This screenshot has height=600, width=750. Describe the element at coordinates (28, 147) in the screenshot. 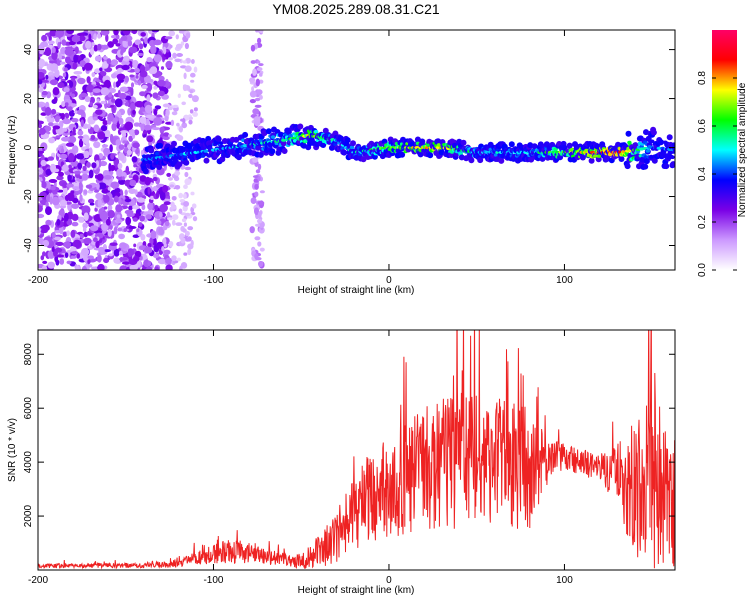

I see `tick-label: 0` at that location.